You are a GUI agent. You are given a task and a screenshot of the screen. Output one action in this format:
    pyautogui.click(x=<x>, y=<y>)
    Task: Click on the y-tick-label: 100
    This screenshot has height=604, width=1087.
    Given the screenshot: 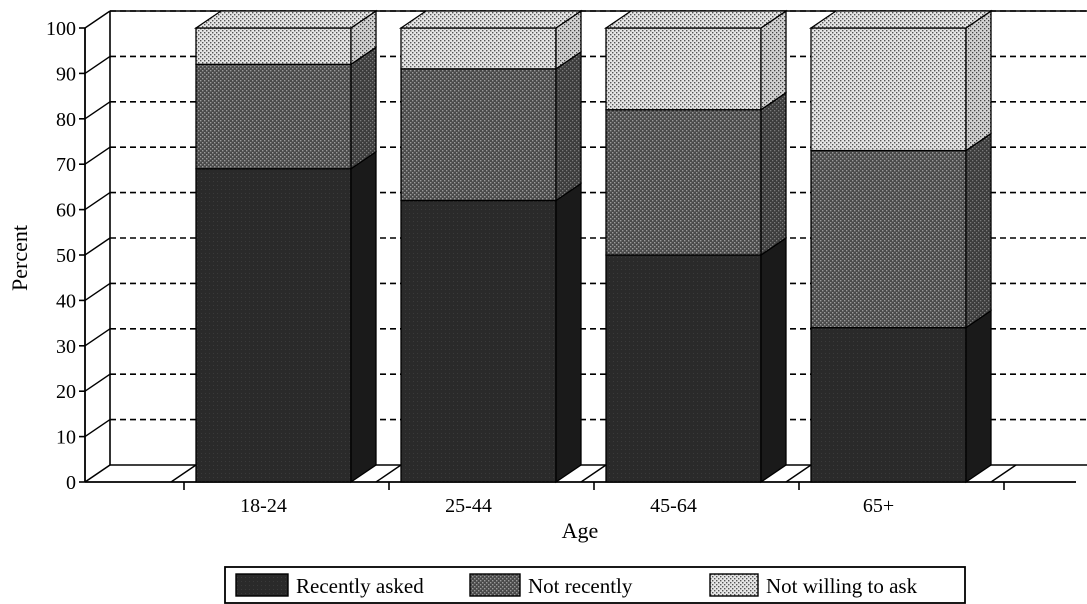 What is the action you would take?
    pyautogui.click(x=61, y=29)
    